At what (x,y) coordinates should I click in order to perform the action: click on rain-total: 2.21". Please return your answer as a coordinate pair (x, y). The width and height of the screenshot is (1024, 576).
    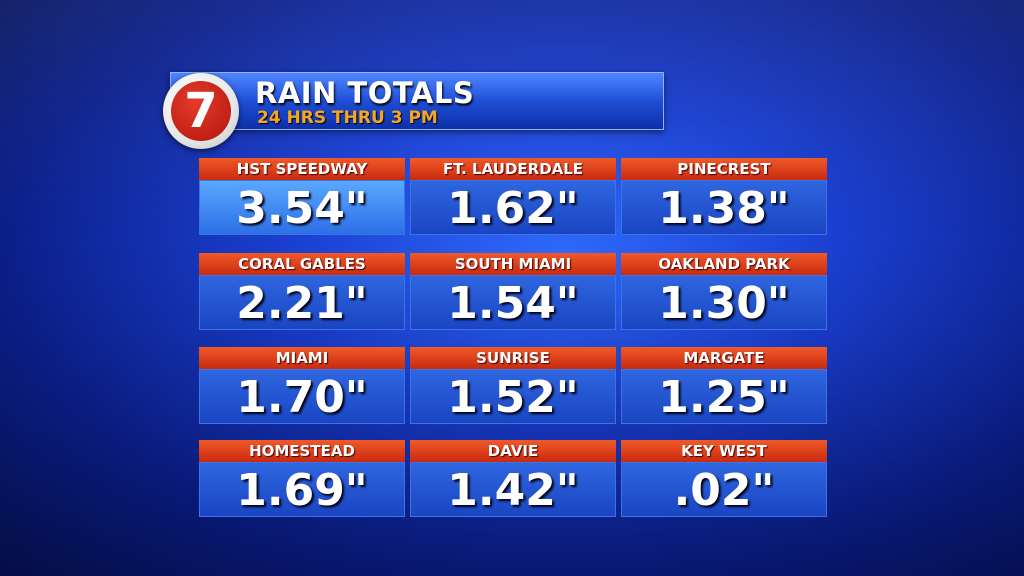
    Looking at the image, I should click on (302, 302).